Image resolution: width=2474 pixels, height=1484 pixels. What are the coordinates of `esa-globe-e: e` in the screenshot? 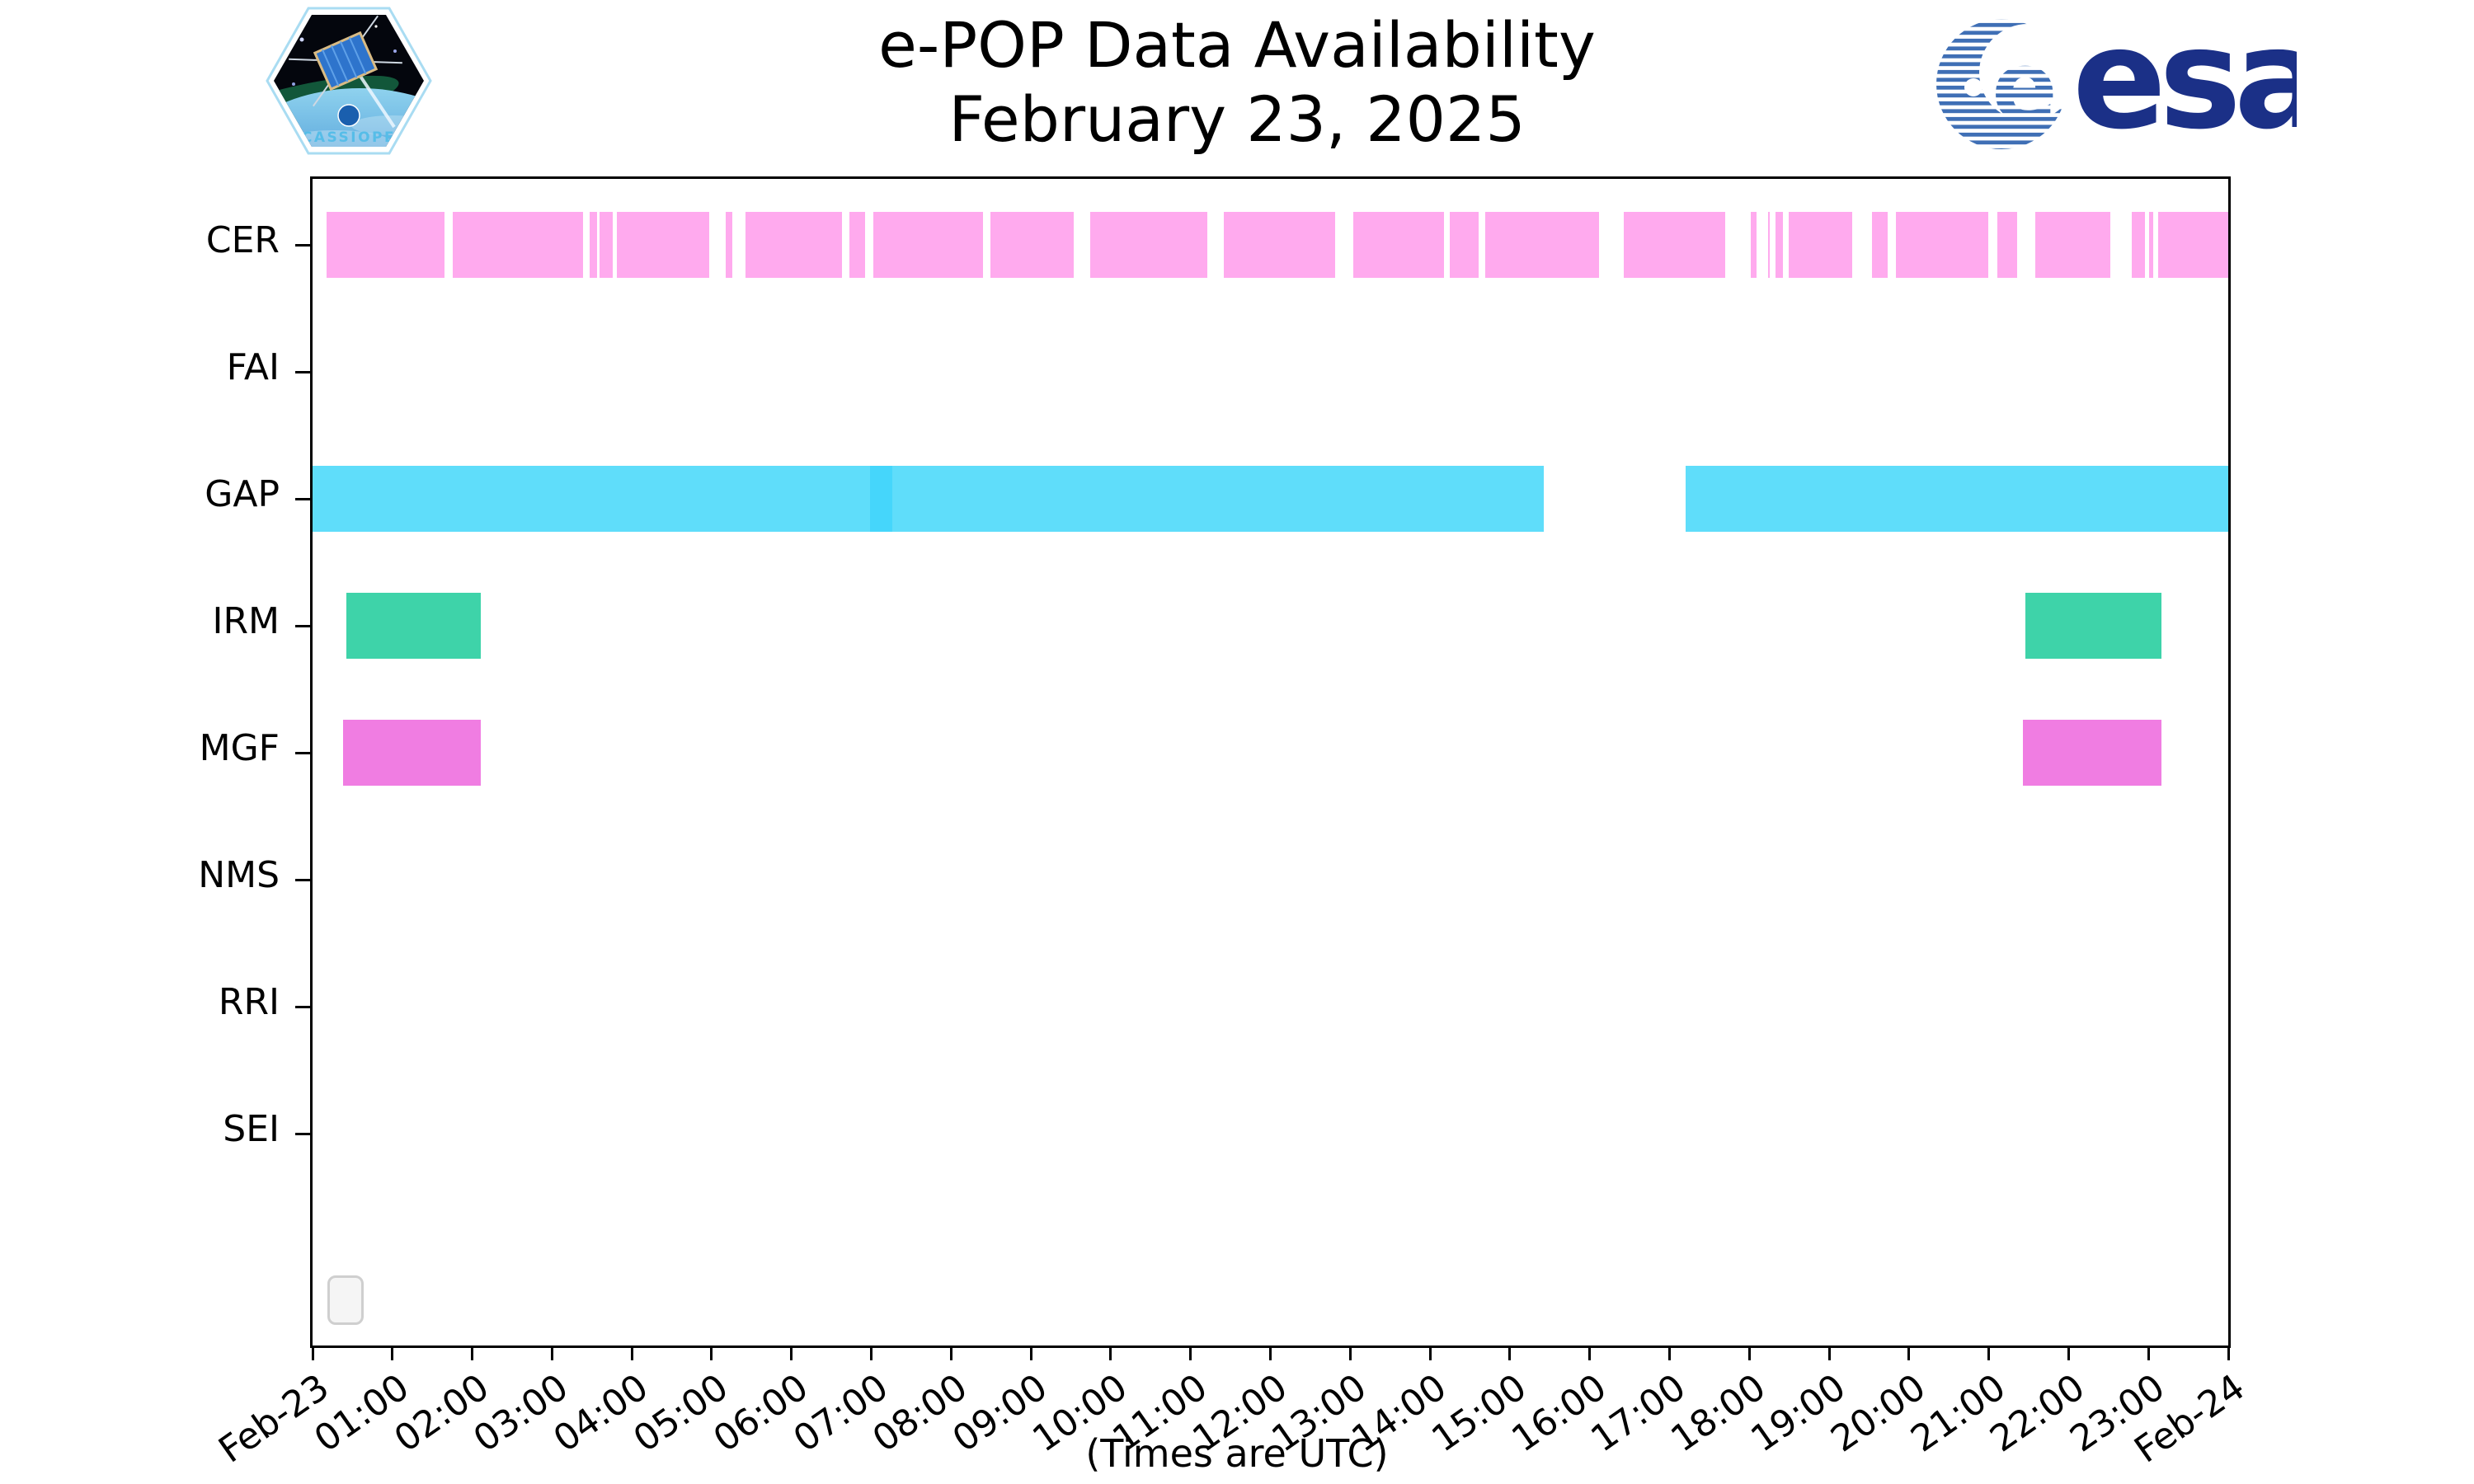 It's located at (2025, 86).